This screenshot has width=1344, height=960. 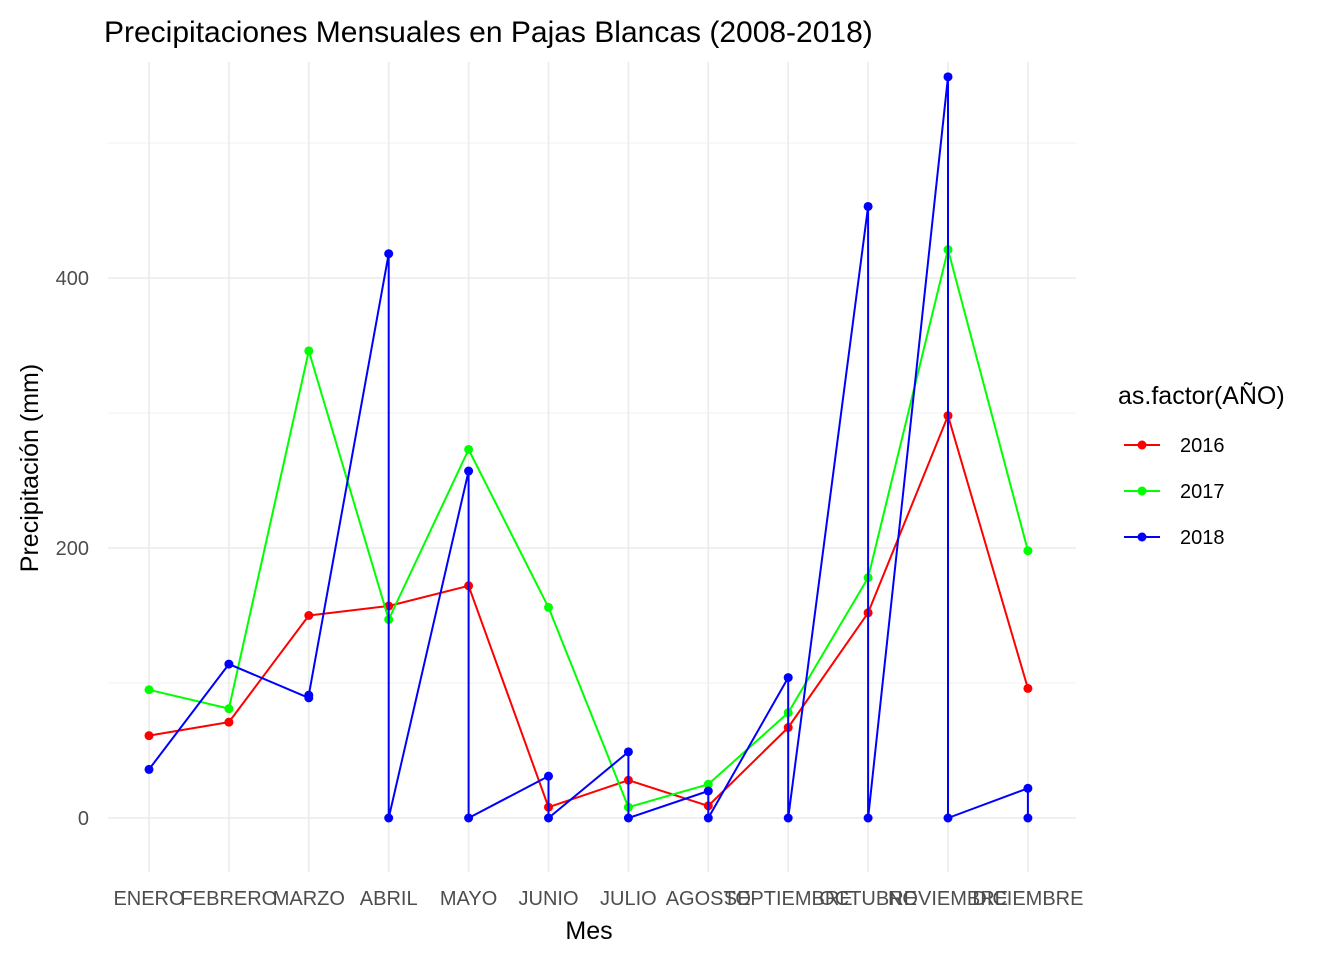 I want to click on x-tick-label: MAYO, so click(x=468, y=899).